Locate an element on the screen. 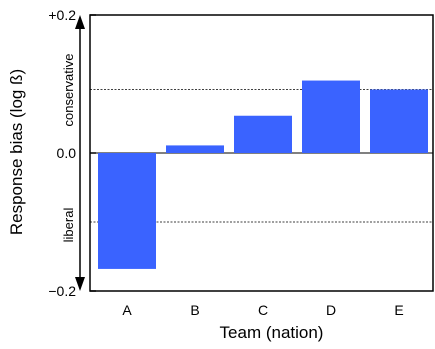 The height and width of the screenshot is (349, 435). x-tick-labels: A B C D E is located at coordinates (262, 310).